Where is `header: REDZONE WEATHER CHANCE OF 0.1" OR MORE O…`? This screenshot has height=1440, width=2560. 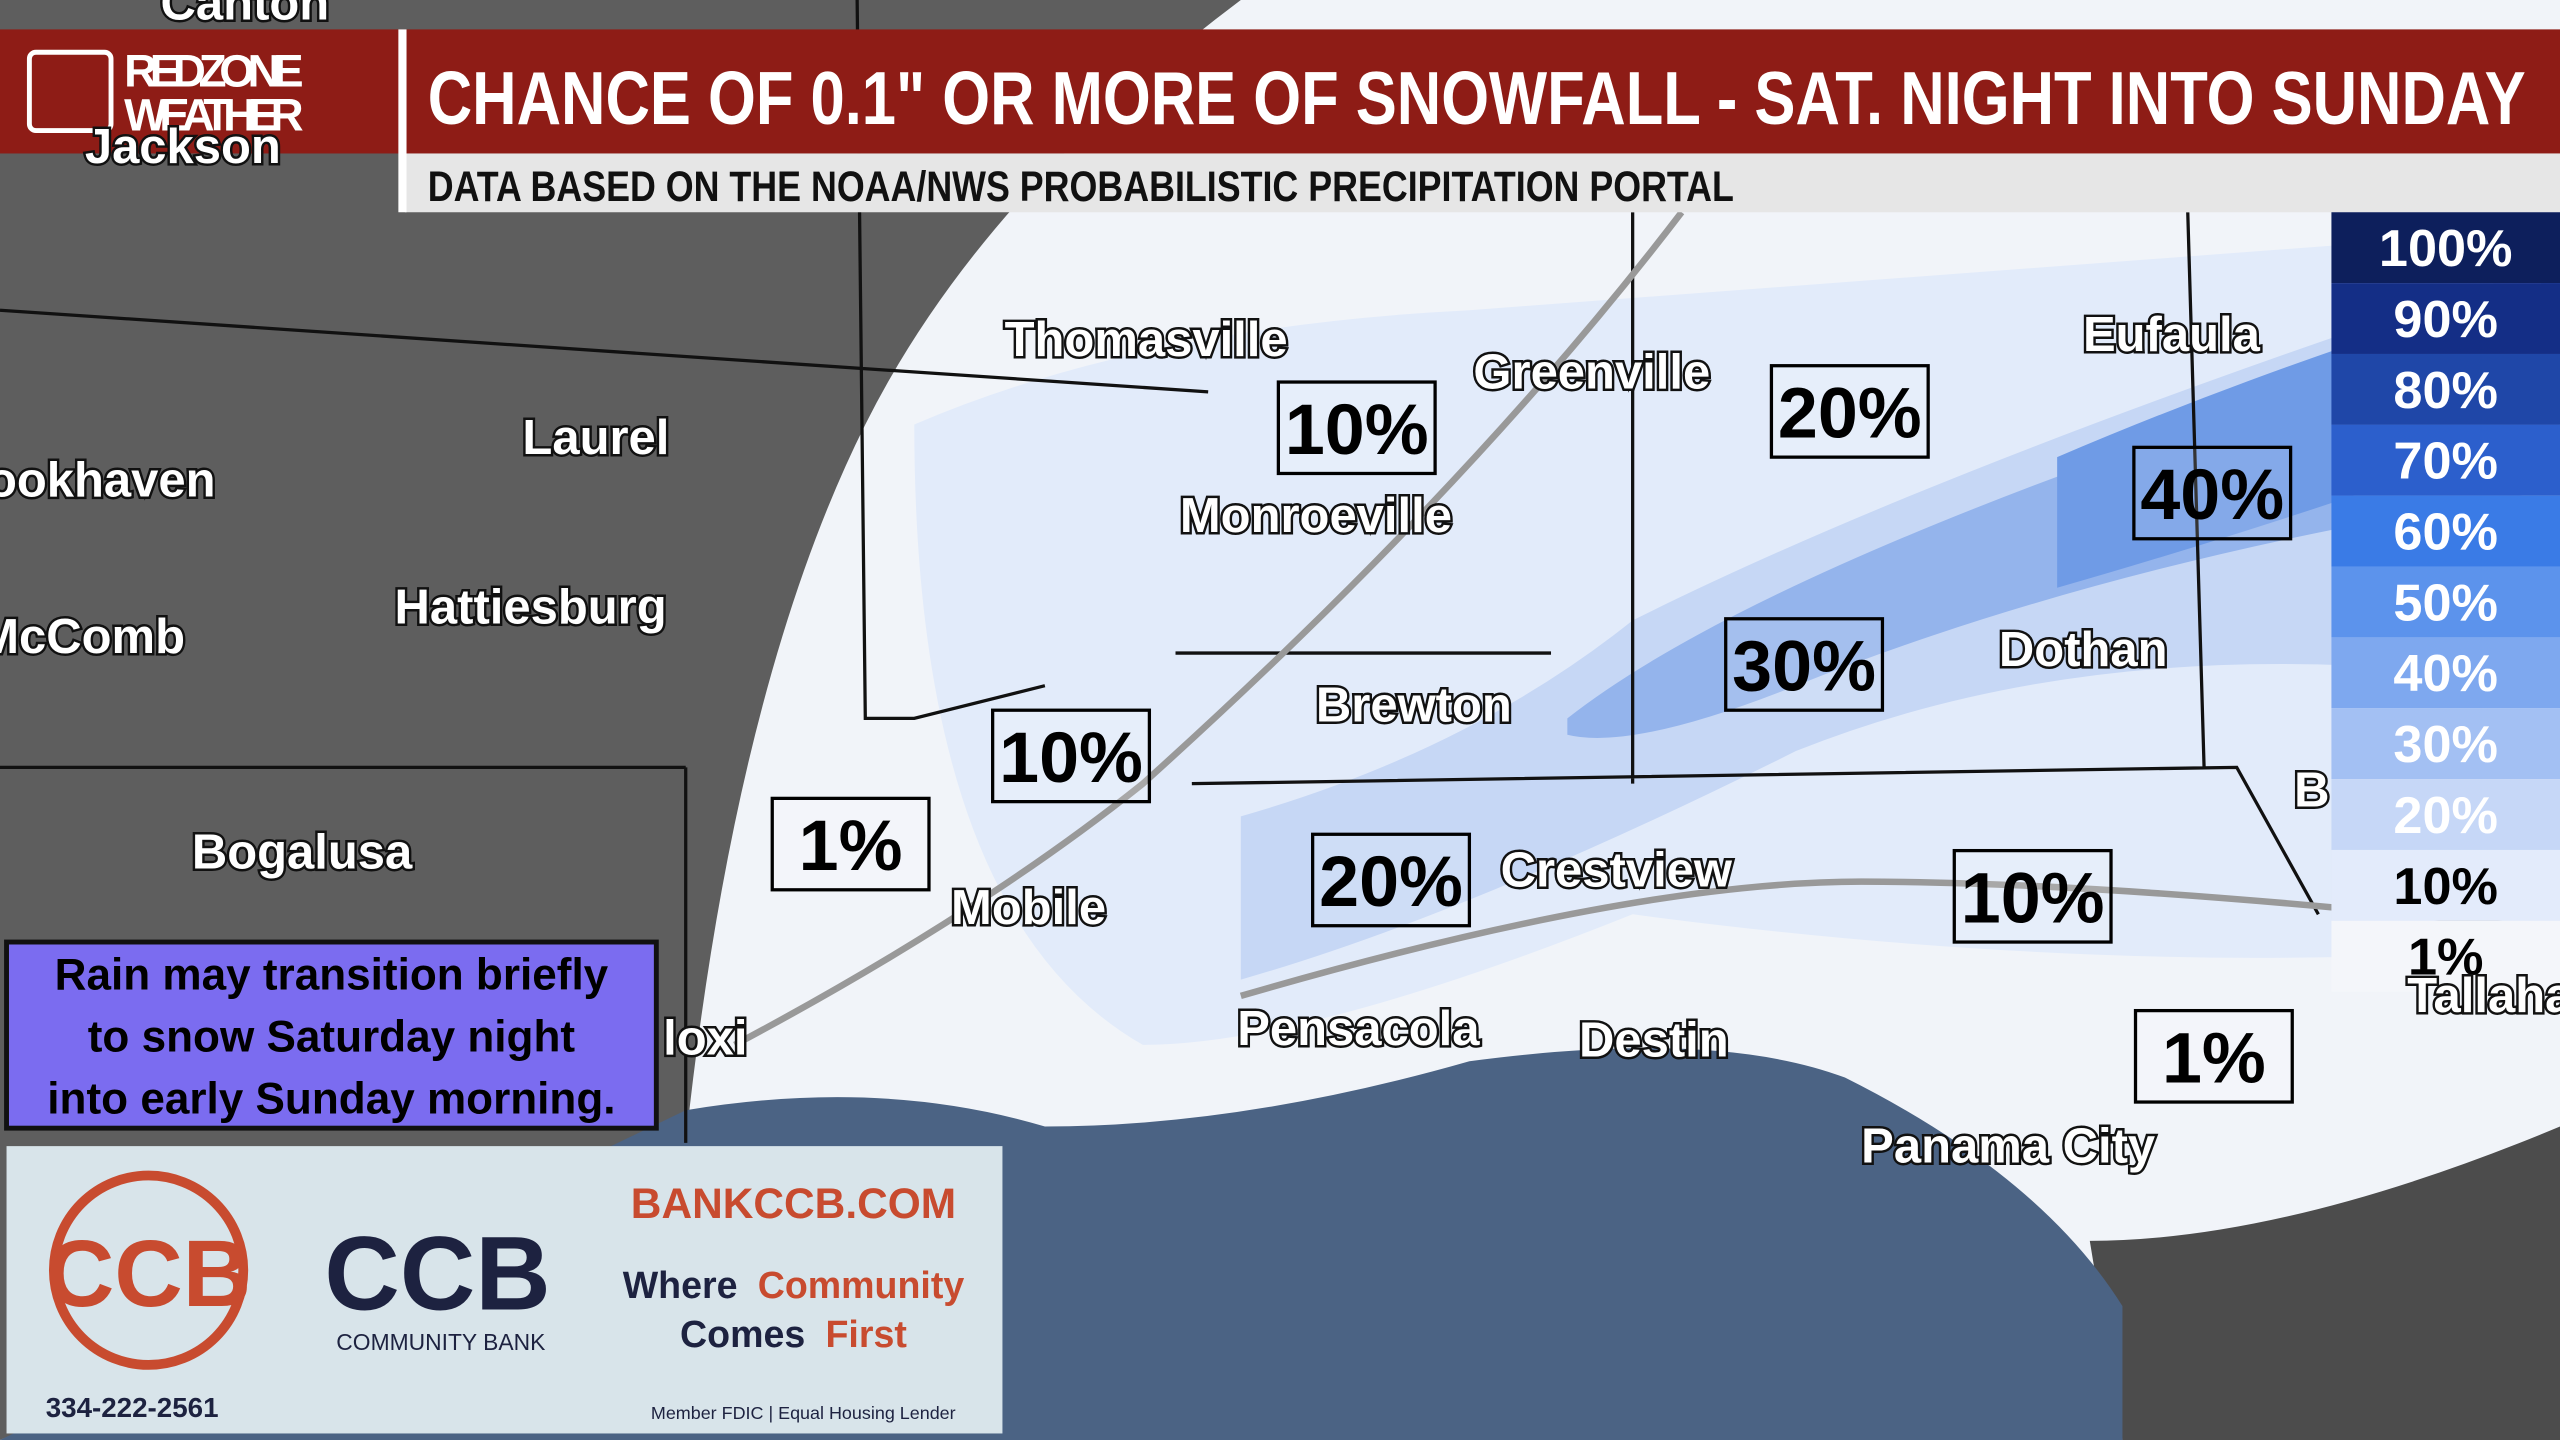 header: REDZONE WEATHER CHANCE OF 0.1" OR MORE O… is located at coordinates (1280, 121).